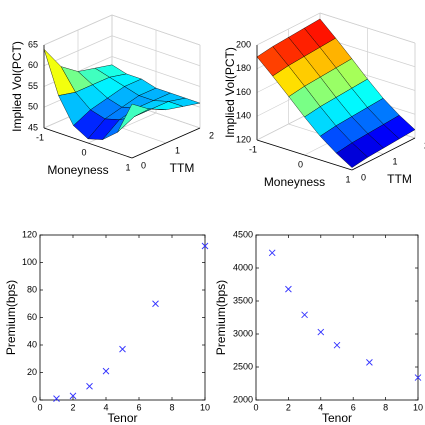  What do you see at coordinates (29, 262) in the screenshot?
I see `y-tick-label: 100` at bounding box center [29, 262].